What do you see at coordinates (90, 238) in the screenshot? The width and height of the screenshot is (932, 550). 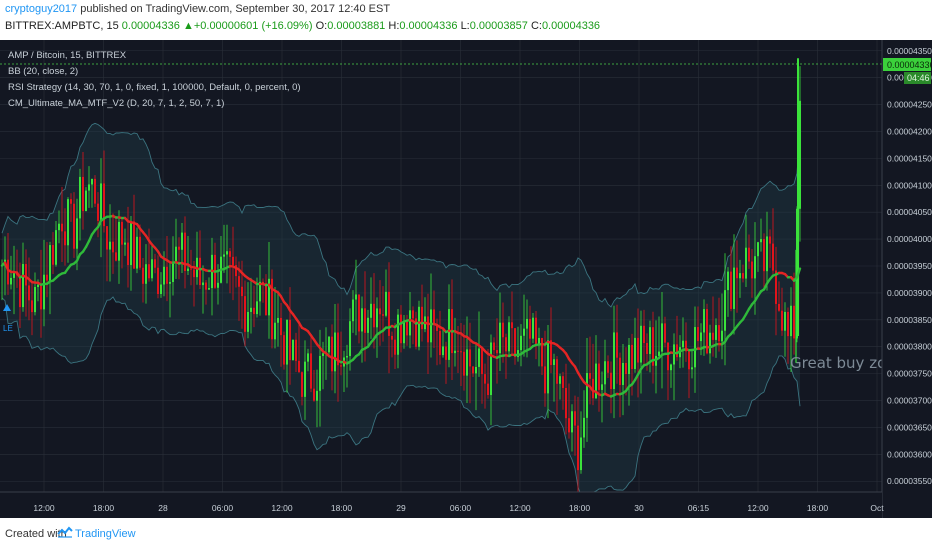 I see `ma-segment` at bounding box center [90, 238].